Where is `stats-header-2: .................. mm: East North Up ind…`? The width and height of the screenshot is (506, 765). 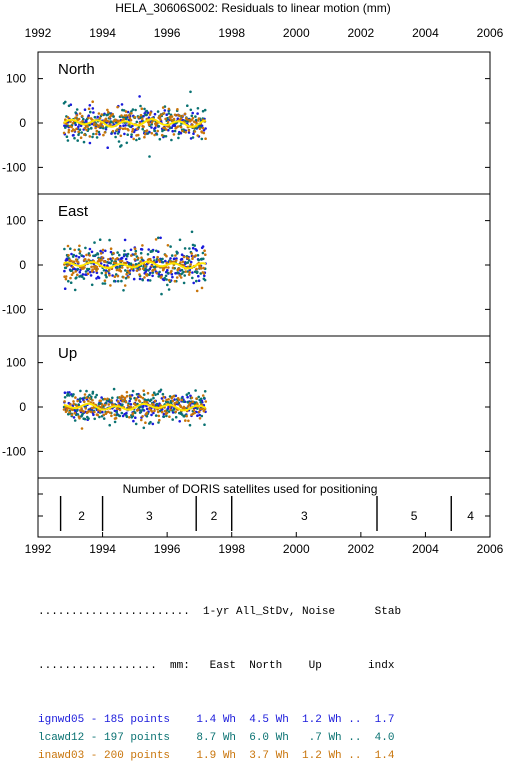
stats-header-2: .................. mm: East North Up ind… is located at coordinates (216, 666).